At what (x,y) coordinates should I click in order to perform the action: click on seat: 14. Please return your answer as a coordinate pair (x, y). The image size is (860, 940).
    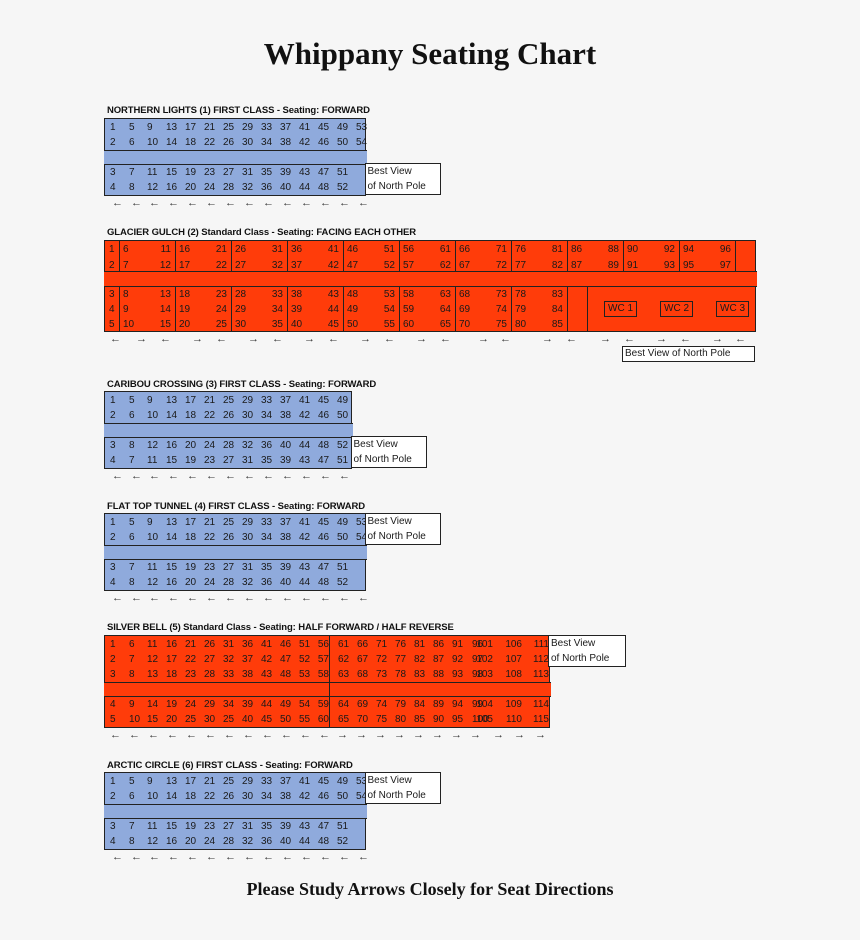
    Looking at the image, I should click on (172, 796).